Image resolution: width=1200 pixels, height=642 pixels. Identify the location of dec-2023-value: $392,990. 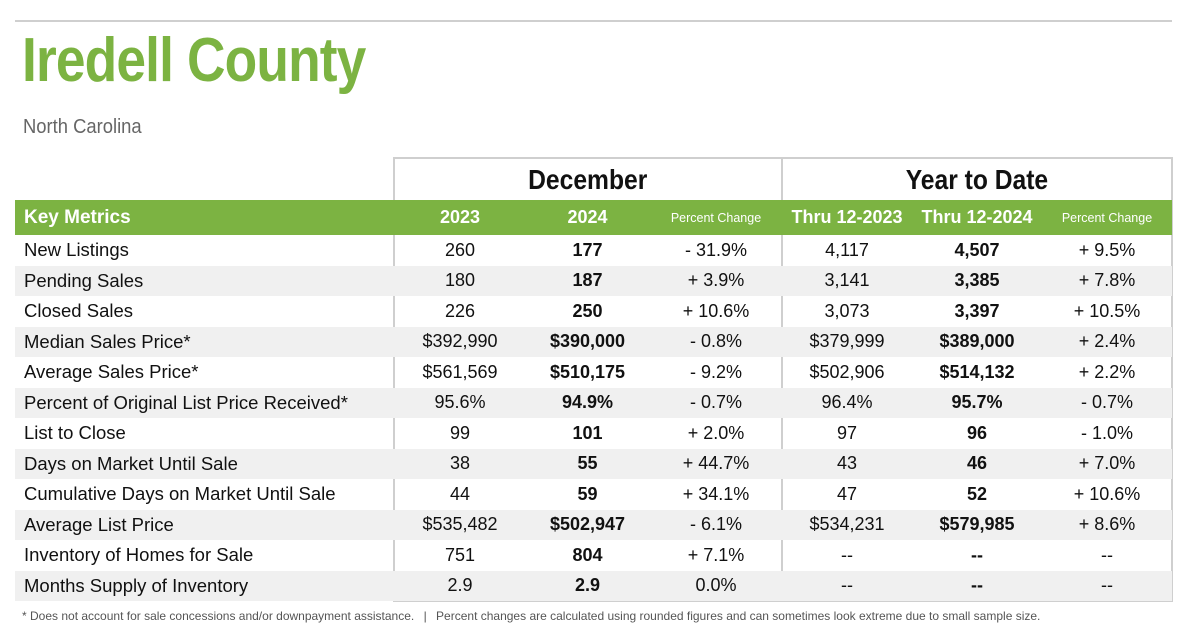
(460, 341).